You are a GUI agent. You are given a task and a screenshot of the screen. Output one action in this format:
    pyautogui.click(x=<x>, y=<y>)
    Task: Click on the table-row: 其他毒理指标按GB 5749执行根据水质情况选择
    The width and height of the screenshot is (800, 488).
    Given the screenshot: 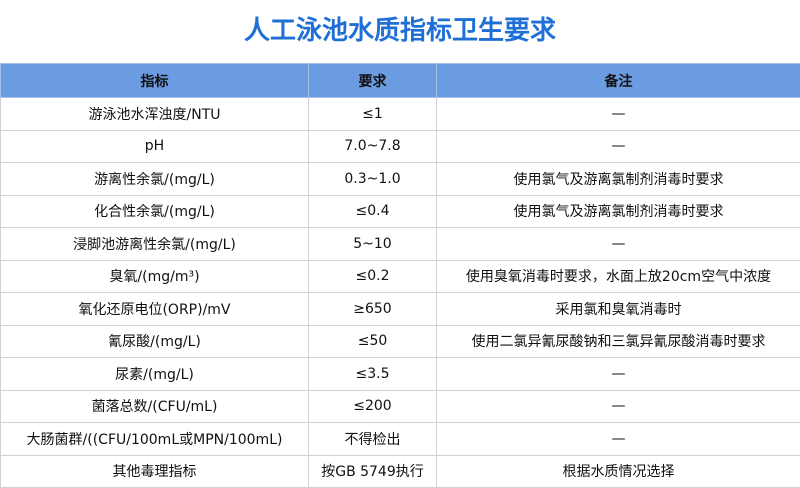 What is the action you would take?
    pyautogui.click(x=400, y=471)
    